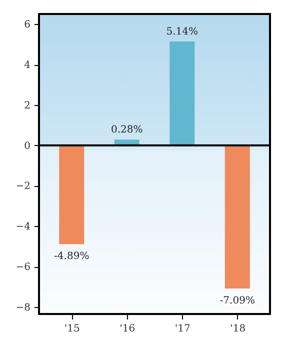  What do you see at coordinates (27, 66) in the screenshot?
I see `y-tick-label: 4` at bounding box center [27, 66].